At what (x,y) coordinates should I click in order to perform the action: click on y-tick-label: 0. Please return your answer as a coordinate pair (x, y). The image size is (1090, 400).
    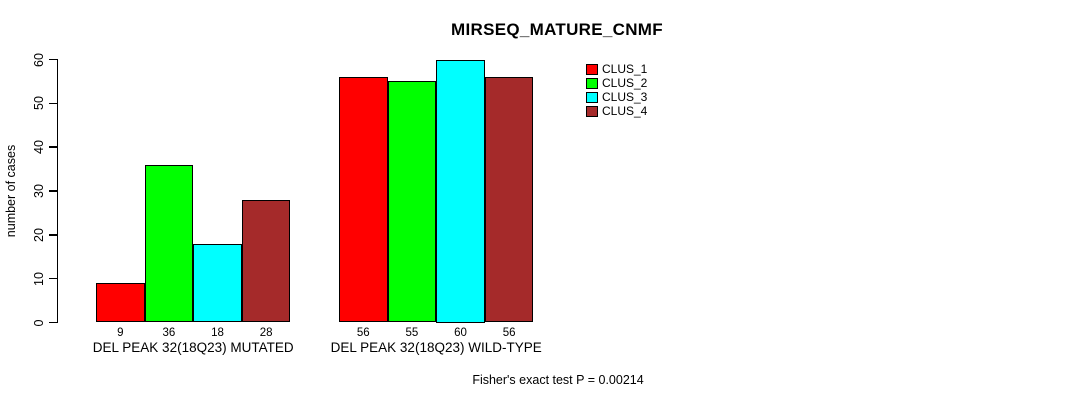
    Looking at the image, I should click on (39, 322).